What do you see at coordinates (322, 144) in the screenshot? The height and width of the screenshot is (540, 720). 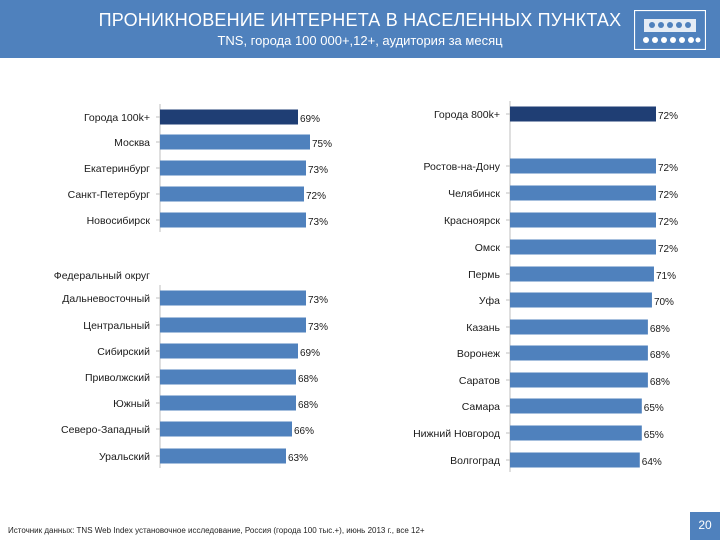 I see `value-label: 75%` at bounding box center [322, 144].